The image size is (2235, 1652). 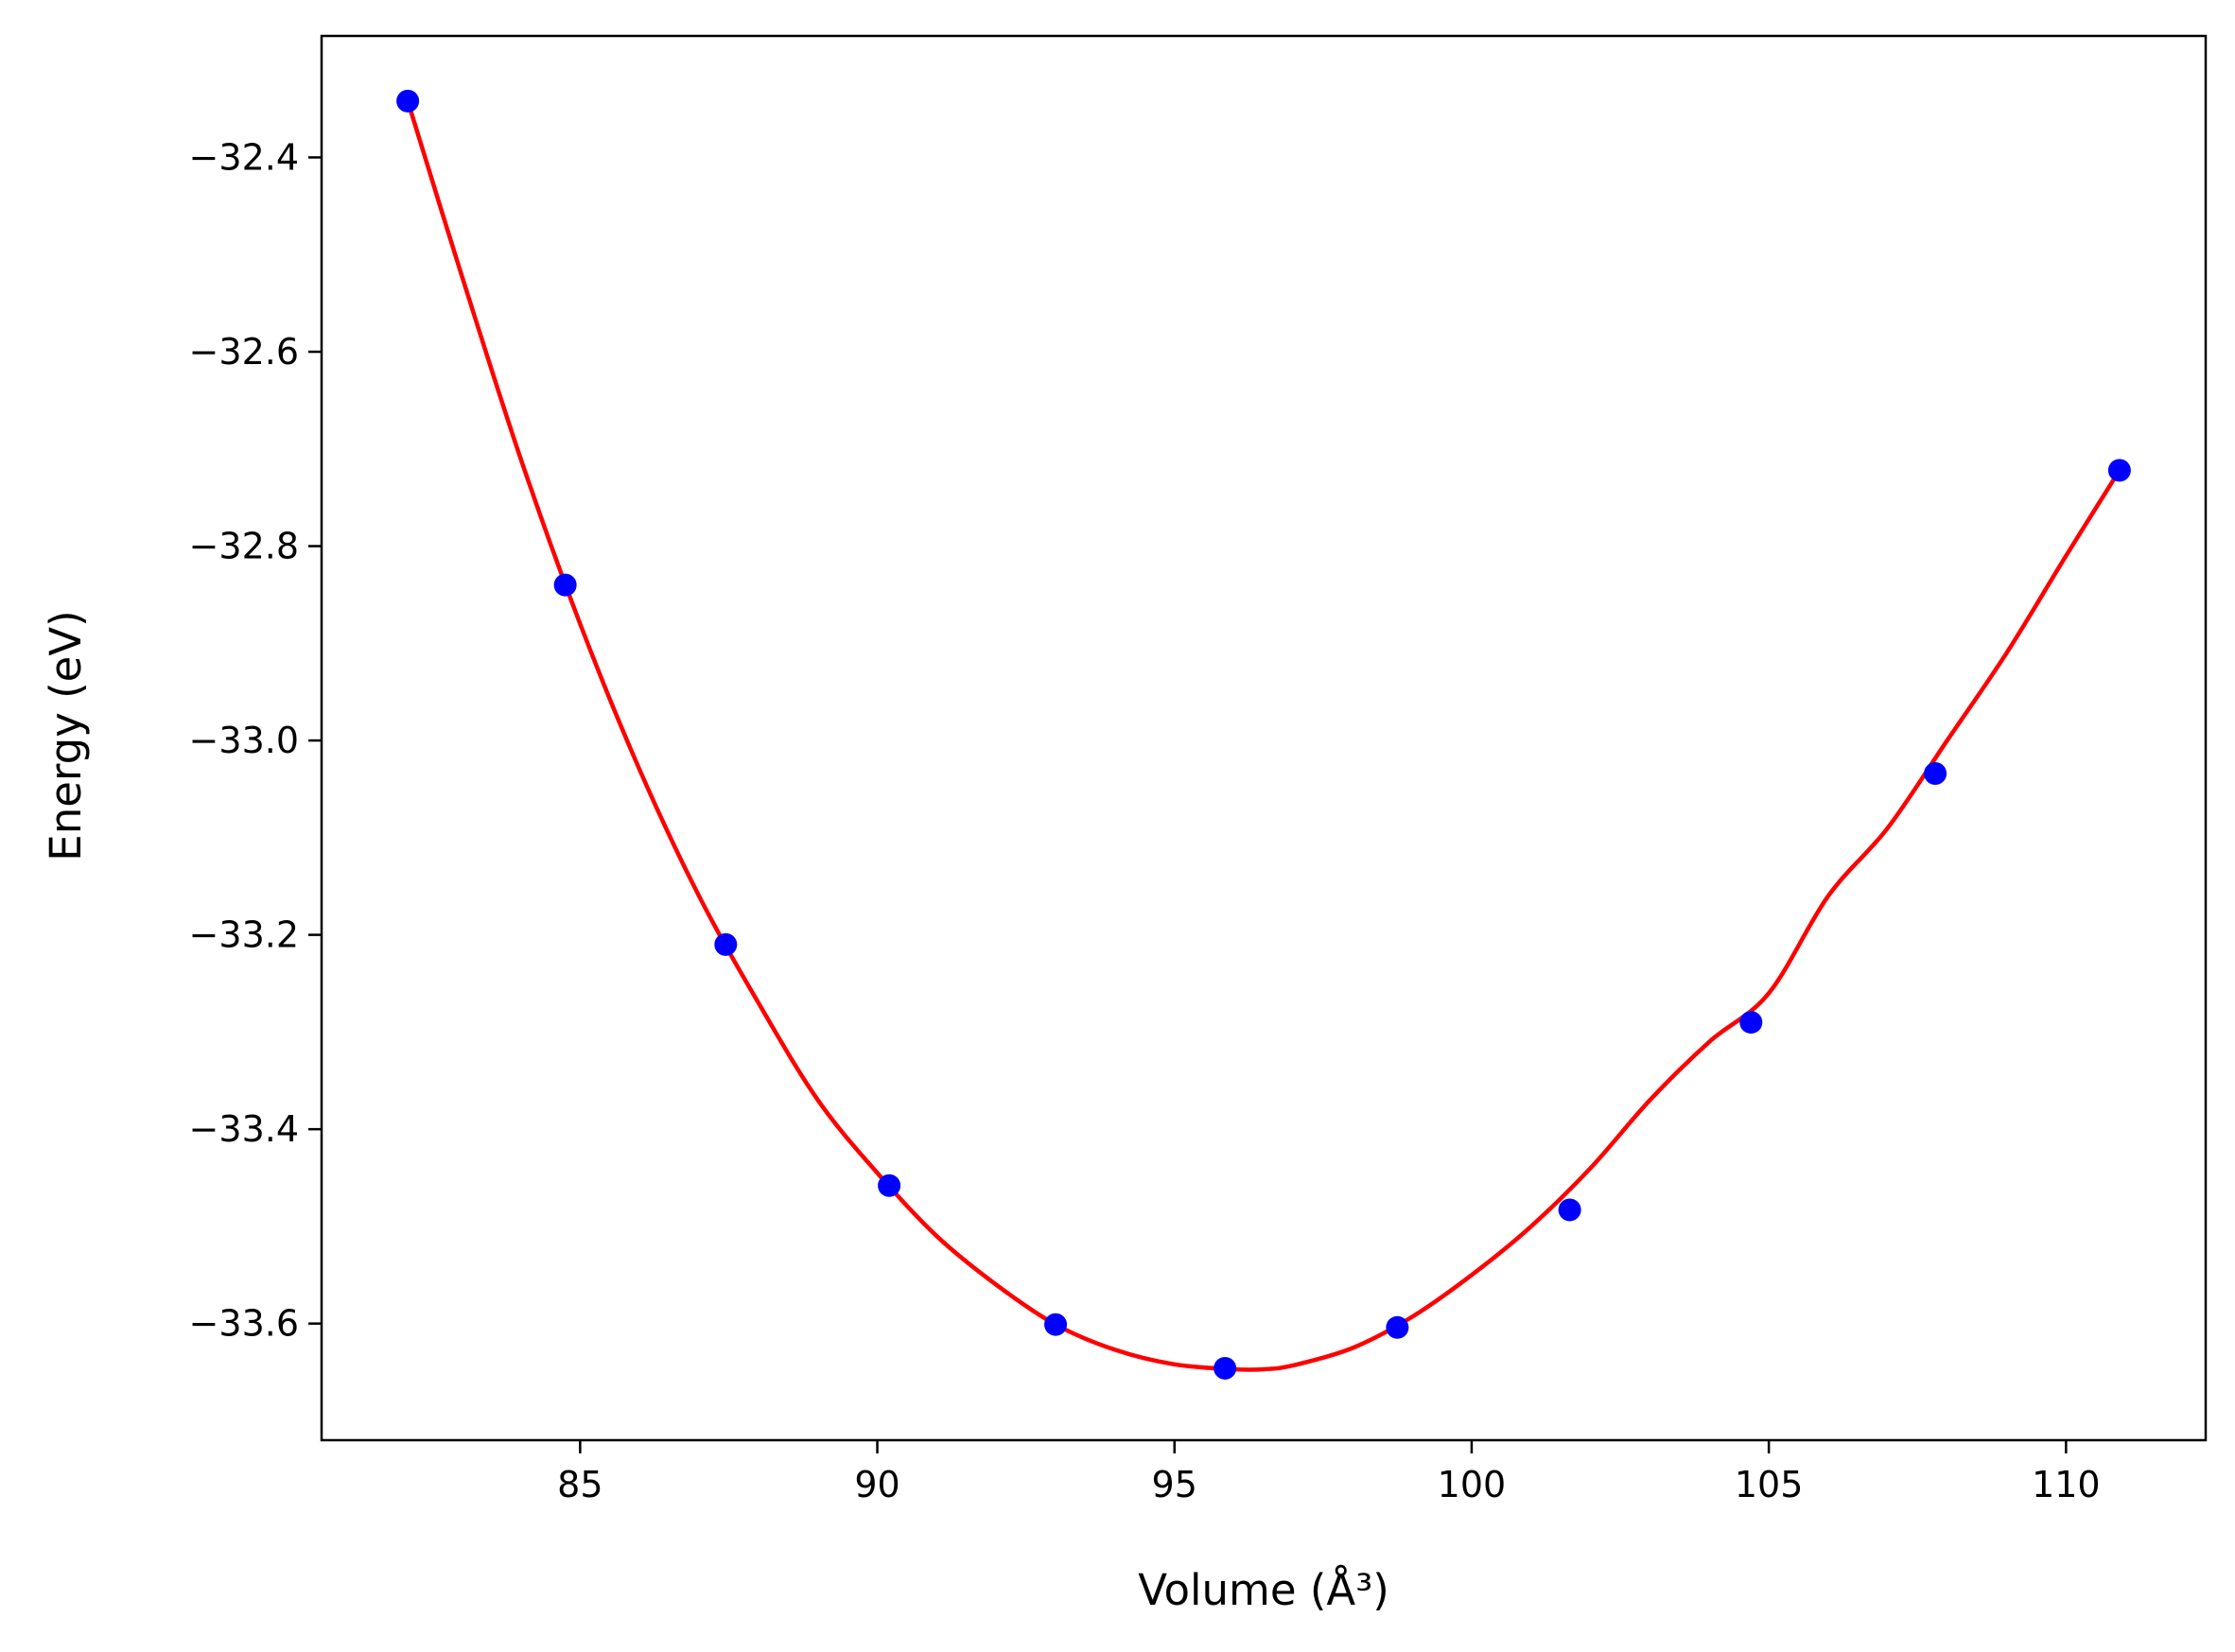 What do you see at coordinates (244, 547) in the screenshot?
I see `y-tick-label: −32.8` at bounding box center [244, 547].